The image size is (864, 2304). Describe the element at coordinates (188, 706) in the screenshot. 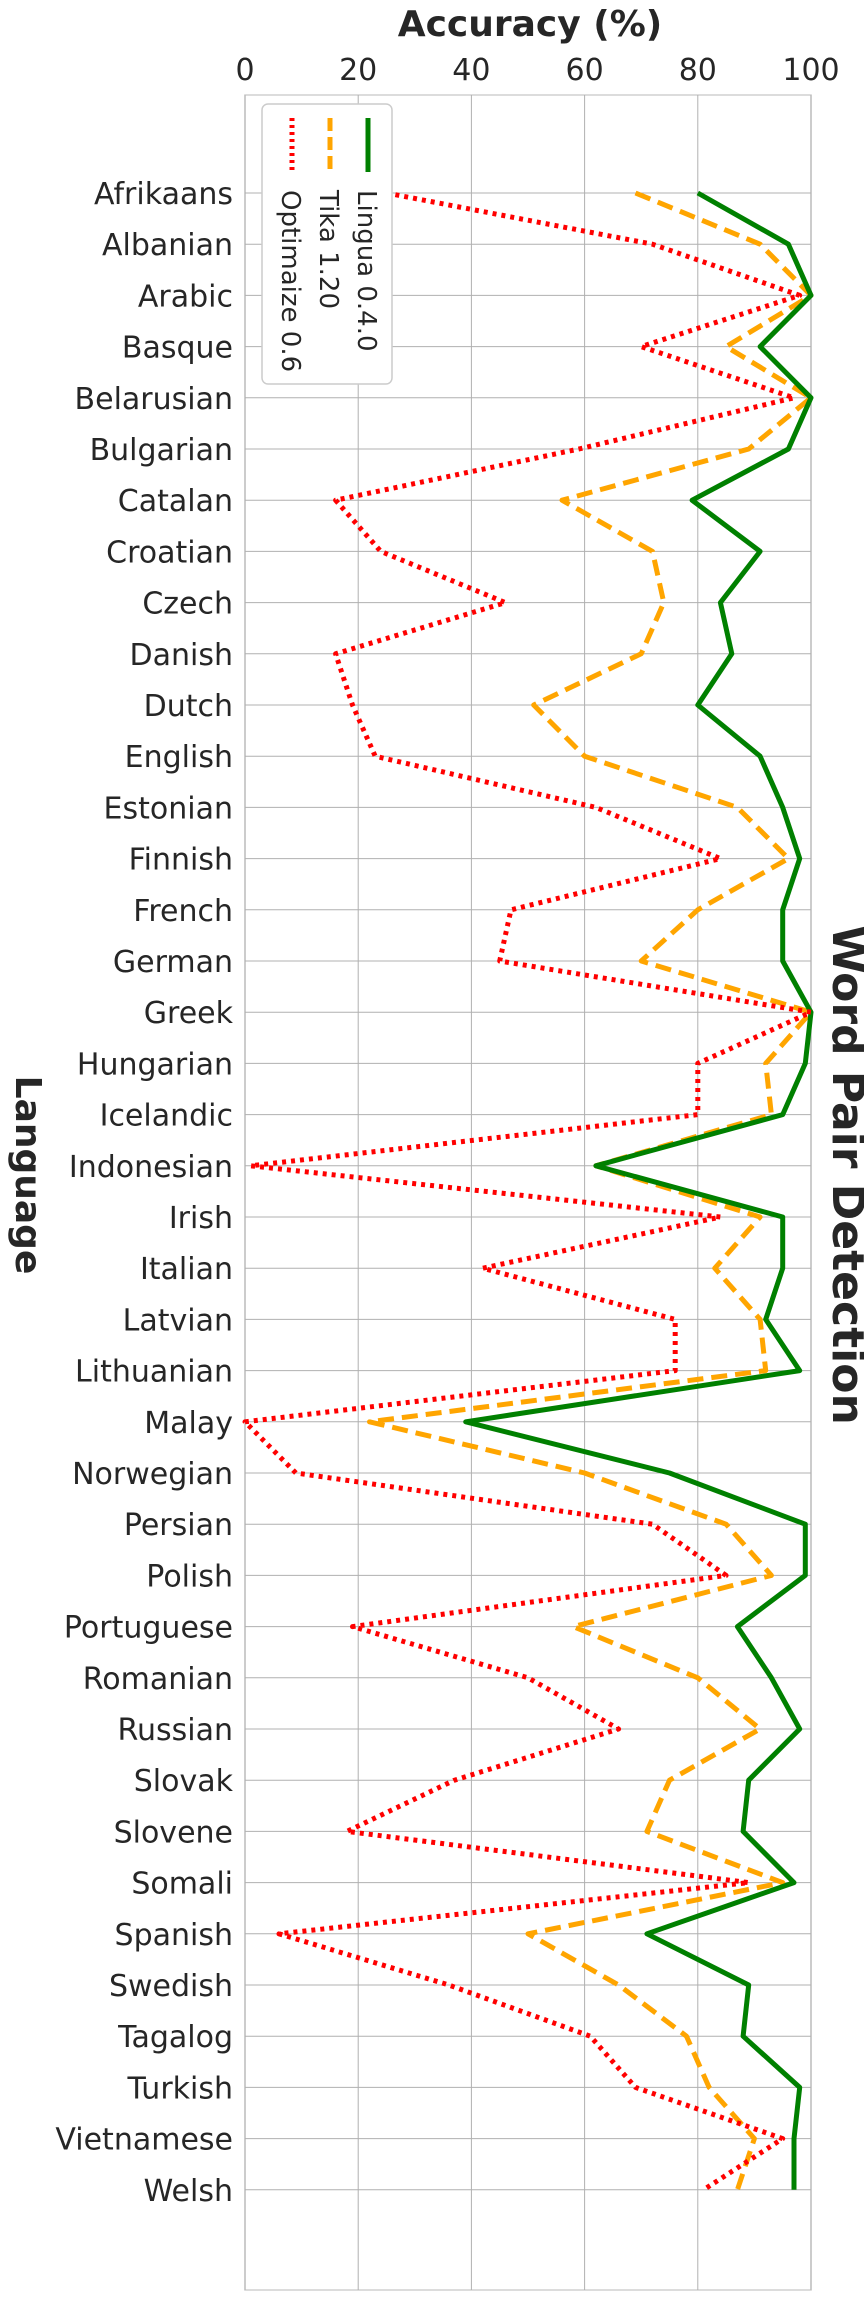

I see `y-tick-label-dutch: Dutch` at that location.